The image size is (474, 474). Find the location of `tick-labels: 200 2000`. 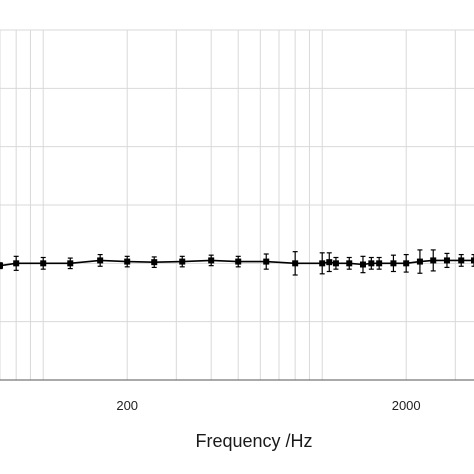

tick-labels: 200 2000 is located at coordinates (268, 405).